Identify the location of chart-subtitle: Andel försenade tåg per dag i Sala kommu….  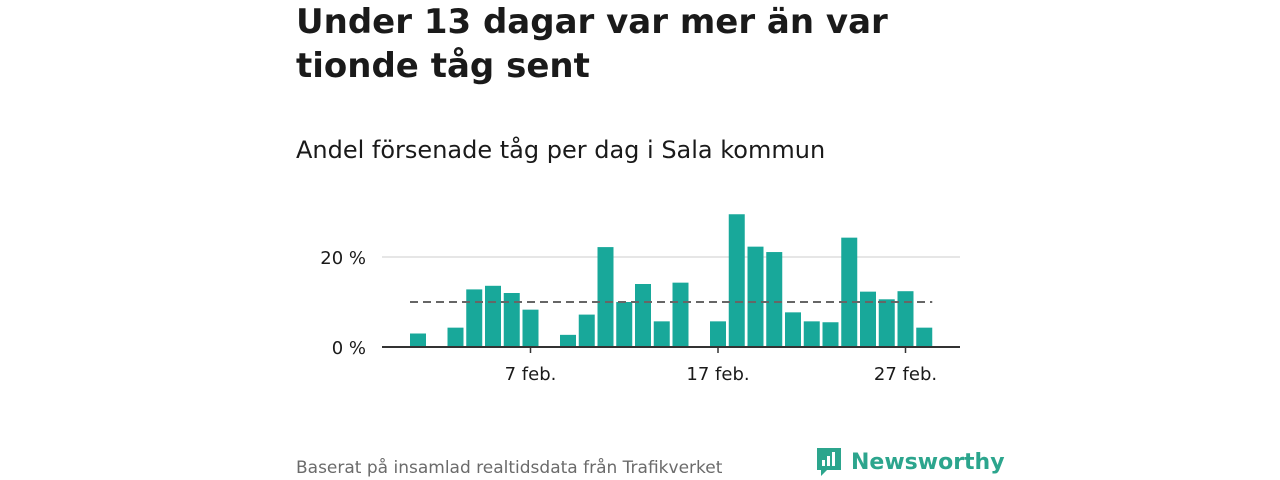
(561, 150).